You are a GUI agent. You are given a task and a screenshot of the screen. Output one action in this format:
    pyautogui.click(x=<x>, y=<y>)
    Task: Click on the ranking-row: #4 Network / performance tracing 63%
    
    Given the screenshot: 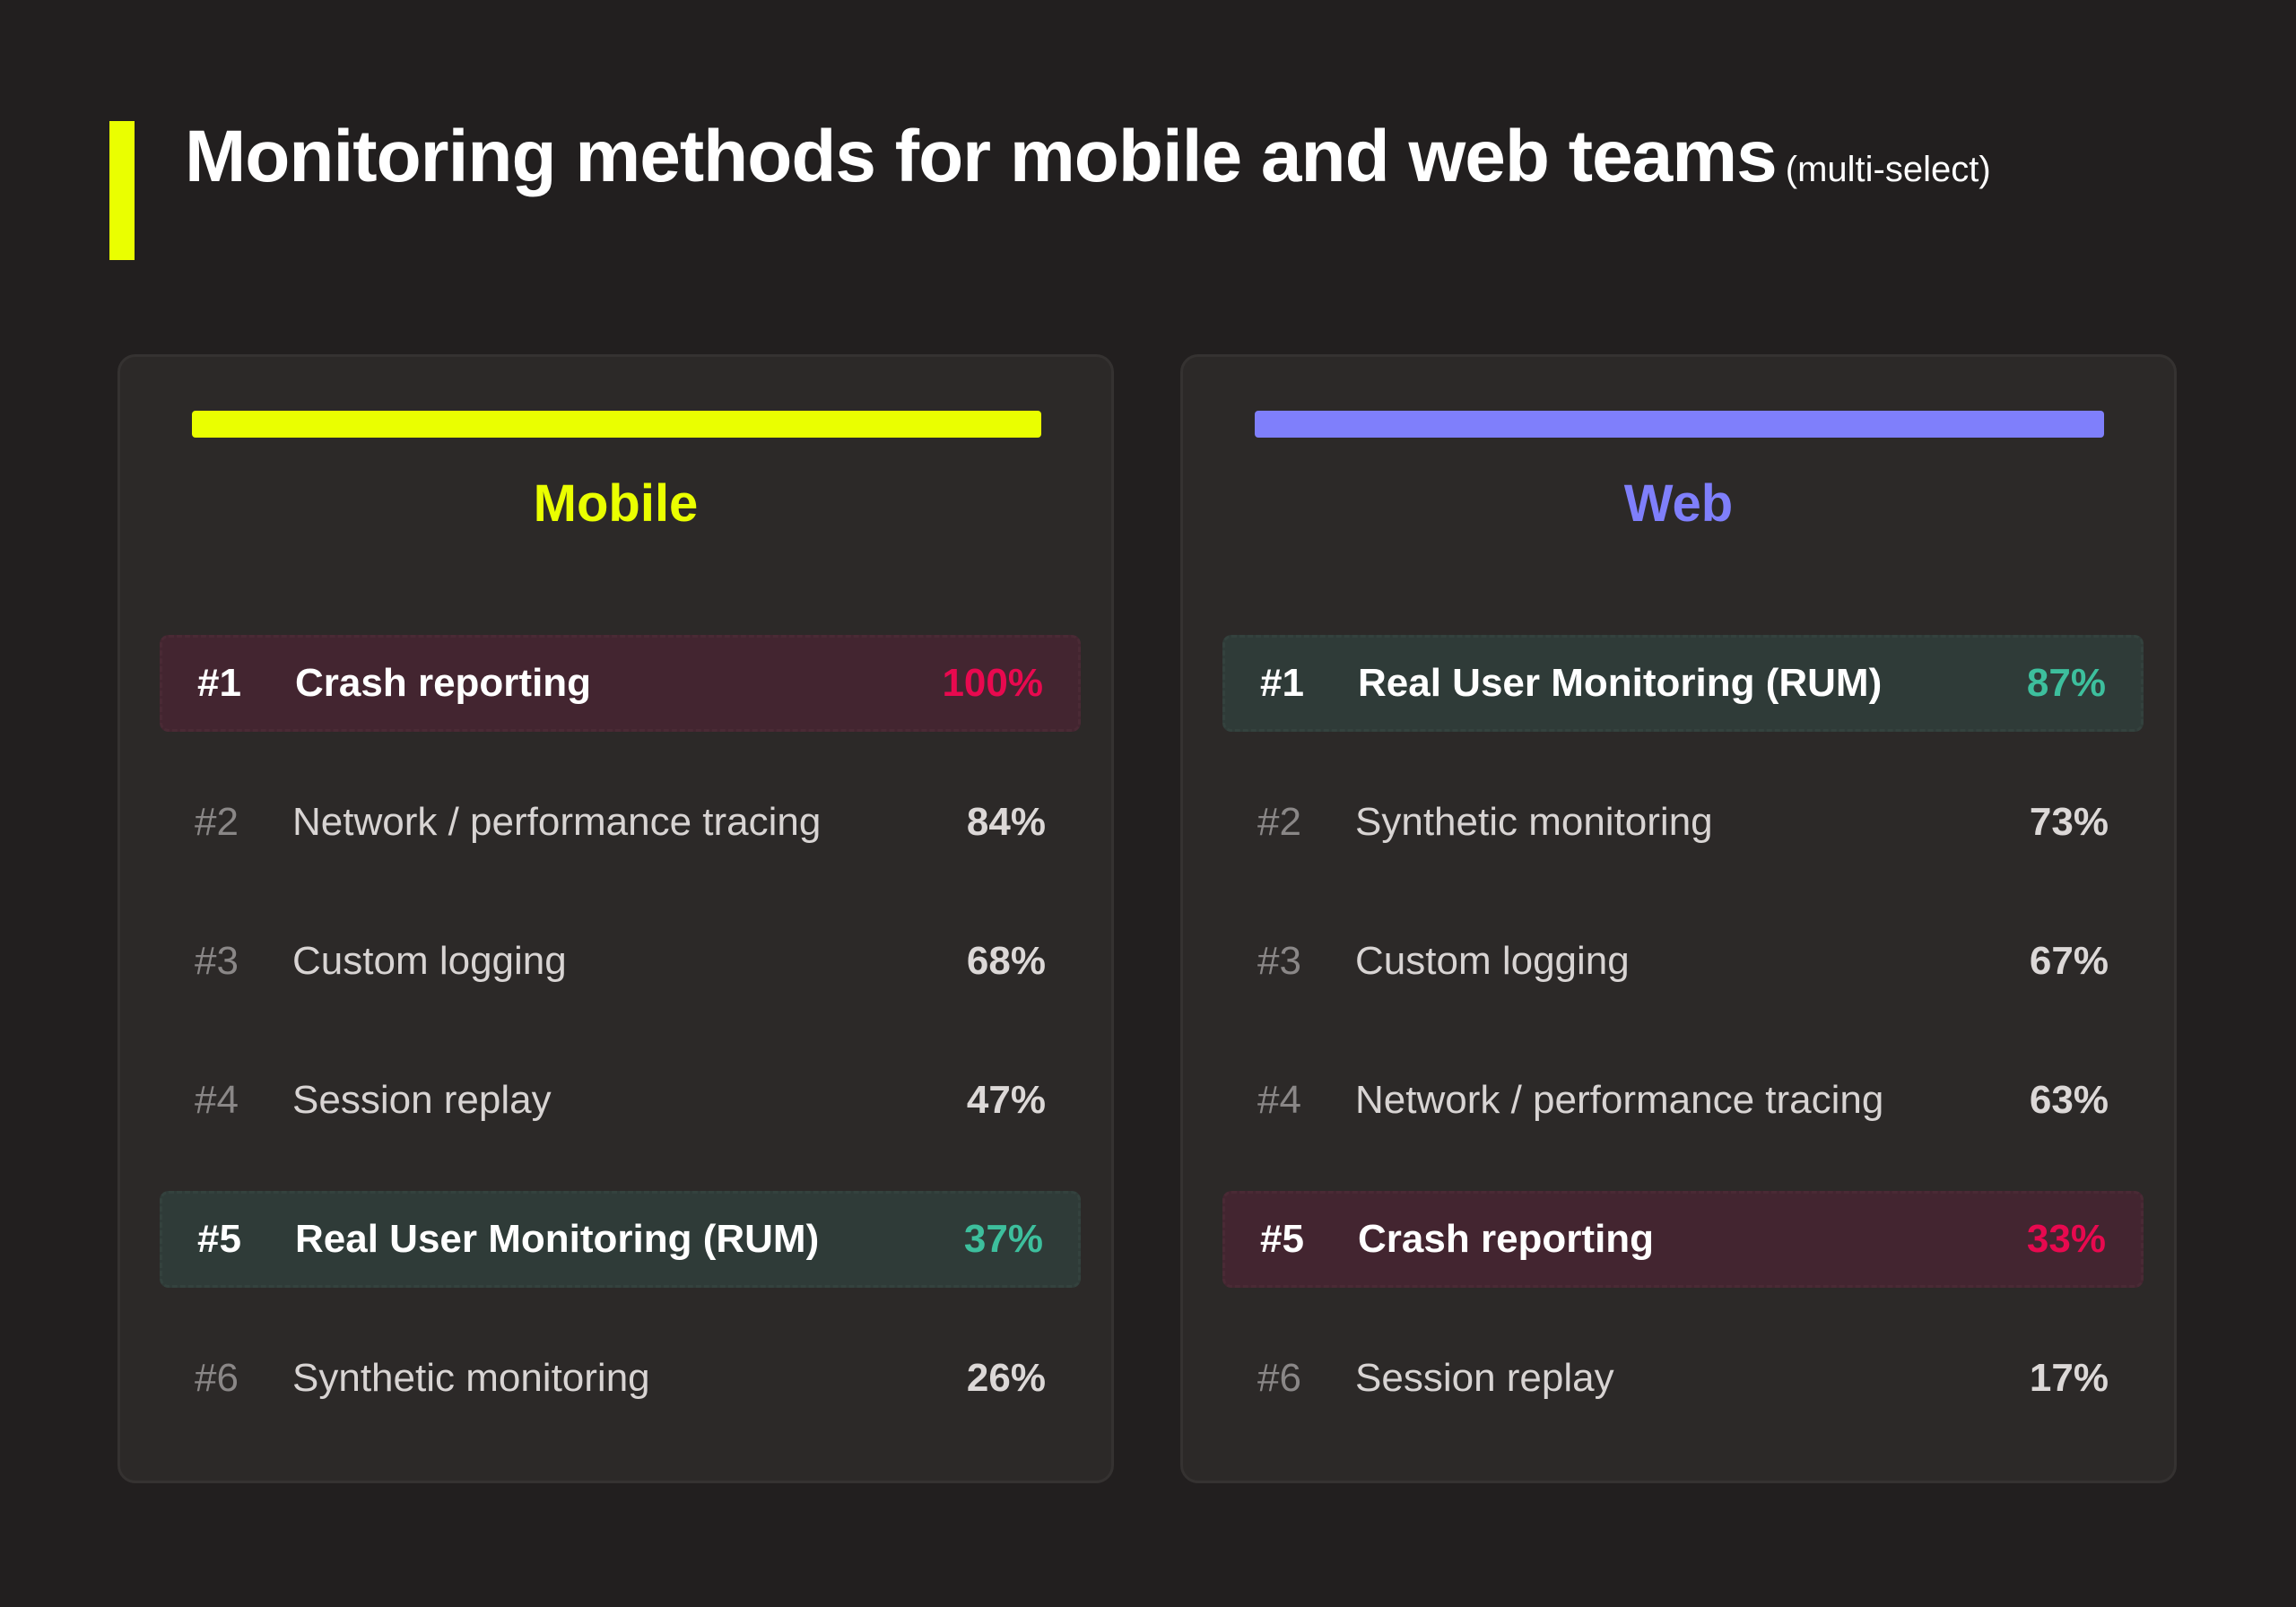 What is the action you would take?
    pyautogui.click(x=1683, y=1101)
    